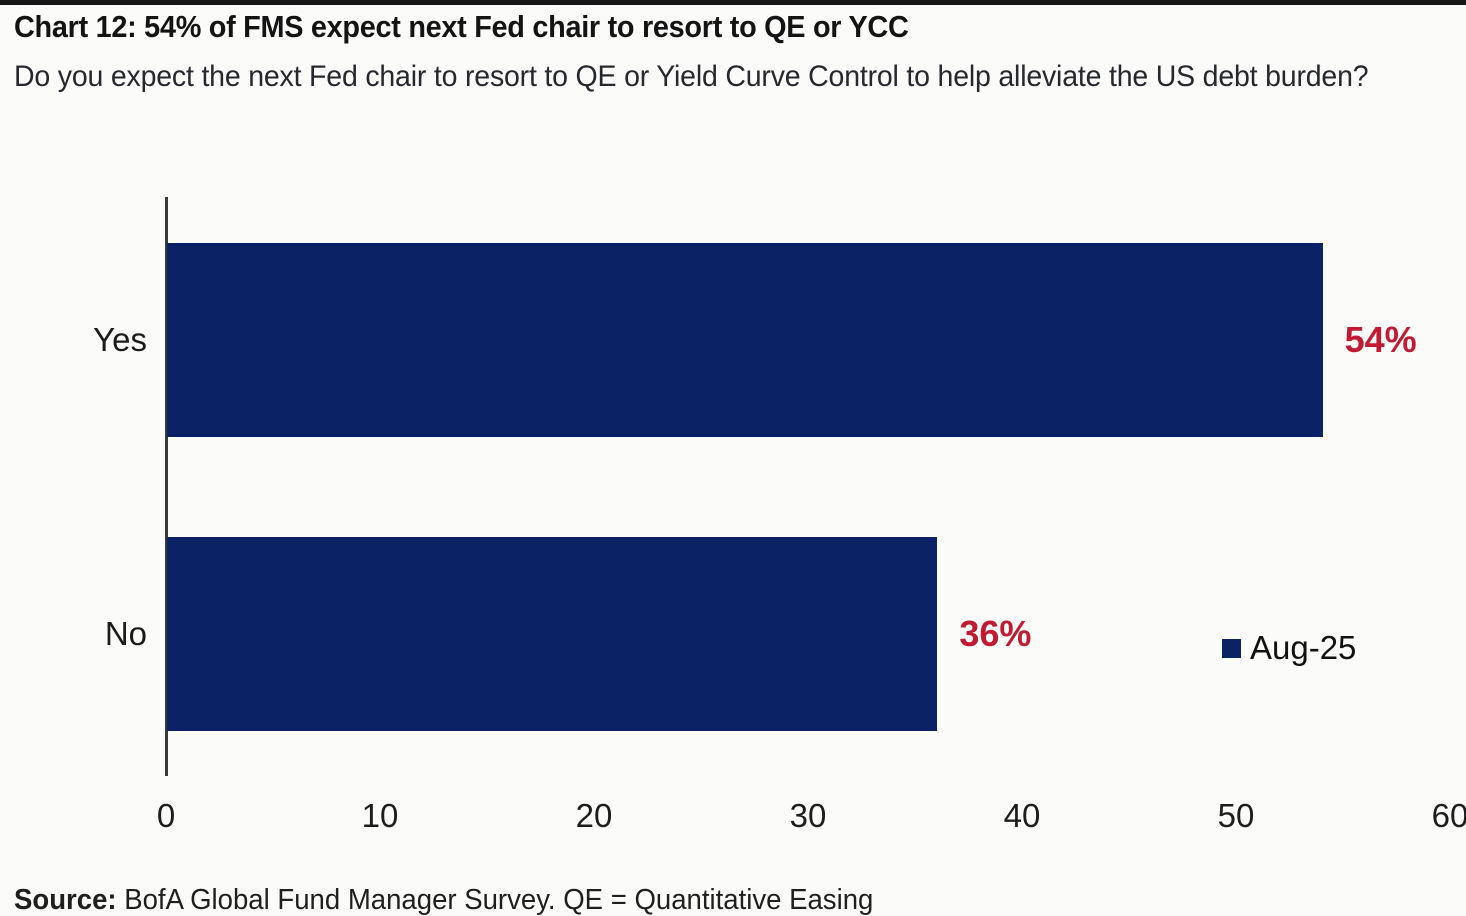  I want to click on value-label-yes: 54%, so click(1380, 339).